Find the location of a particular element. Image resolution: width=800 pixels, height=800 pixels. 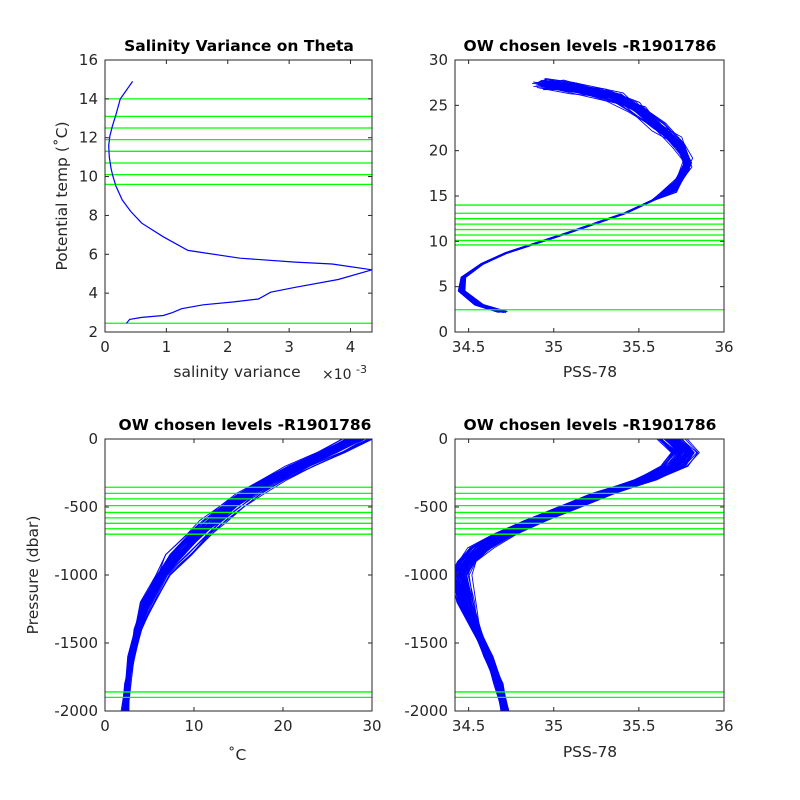

variance-line is located at coordinates (240, 202).